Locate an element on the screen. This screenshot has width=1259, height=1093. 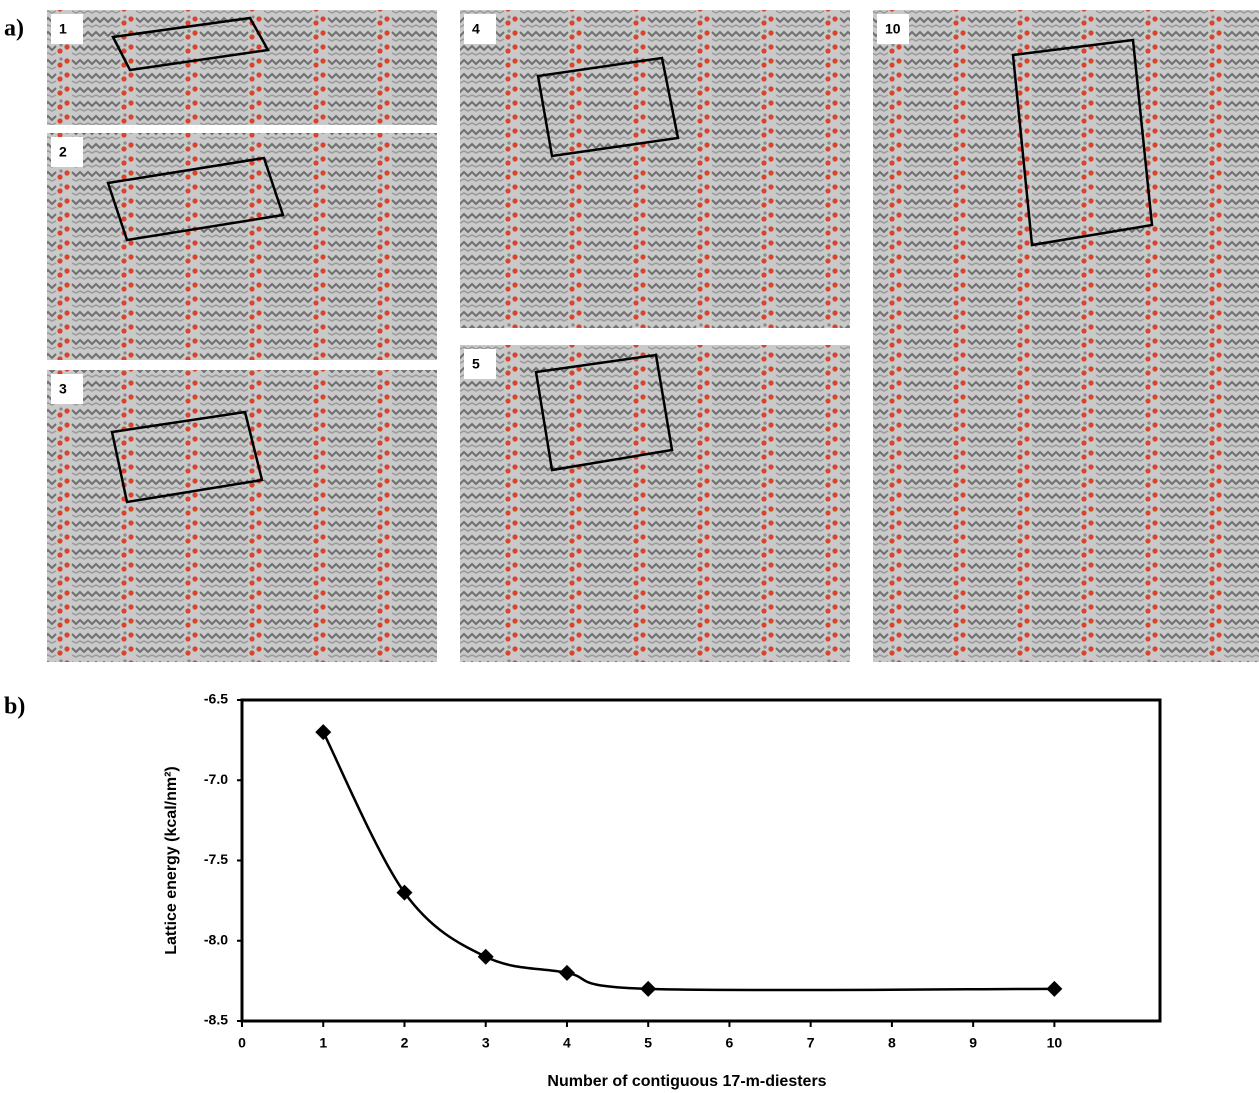
x-tick-label: 0 is located at coordinates (242, 1043).